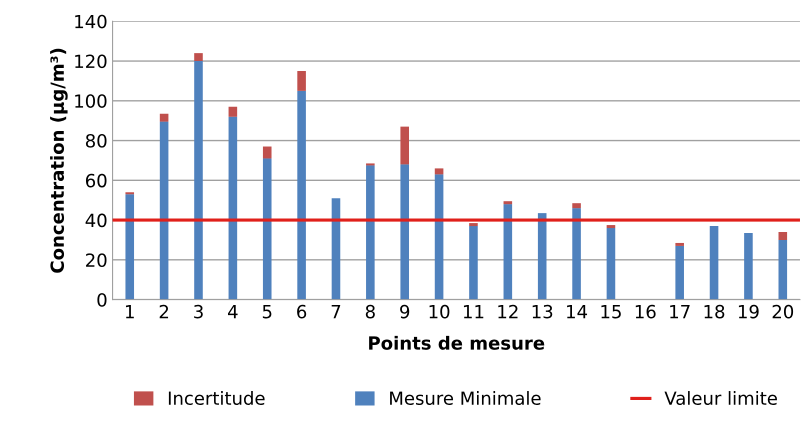  Describe the element at coordinates (90, 101) in the screenshot. I see `y-tick-label: 100` at that location.